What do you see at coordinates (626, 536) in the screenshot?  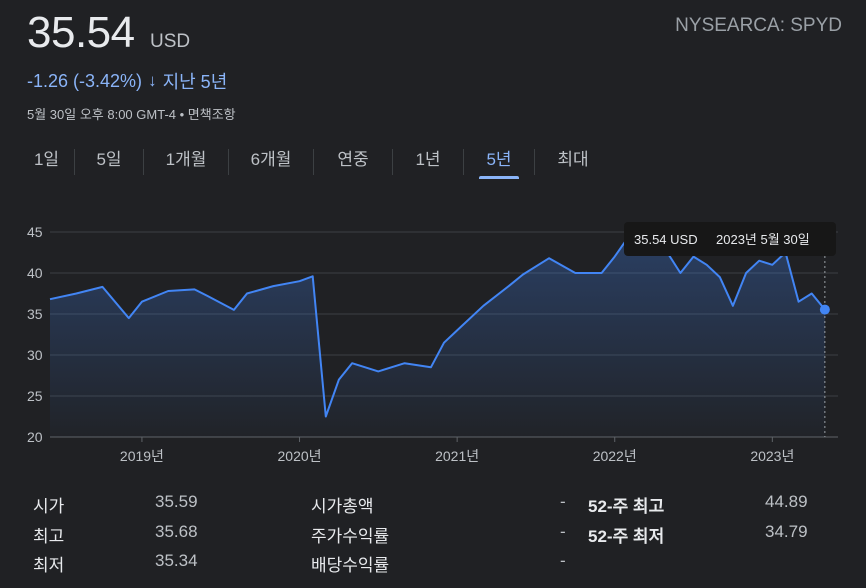 I see `stat-52w-low-label: 52-주 최저` at bounding box center [626, 536].